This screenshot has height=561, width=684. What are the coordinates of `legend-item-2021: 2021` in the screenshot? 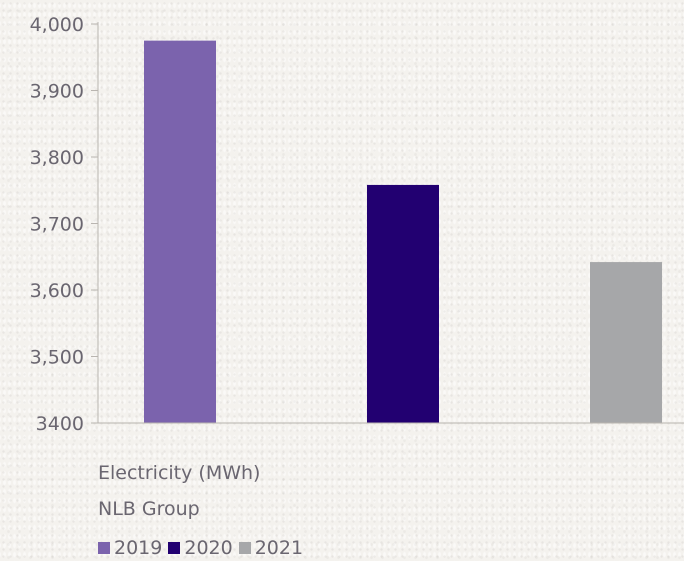 It's located at (271, 548).